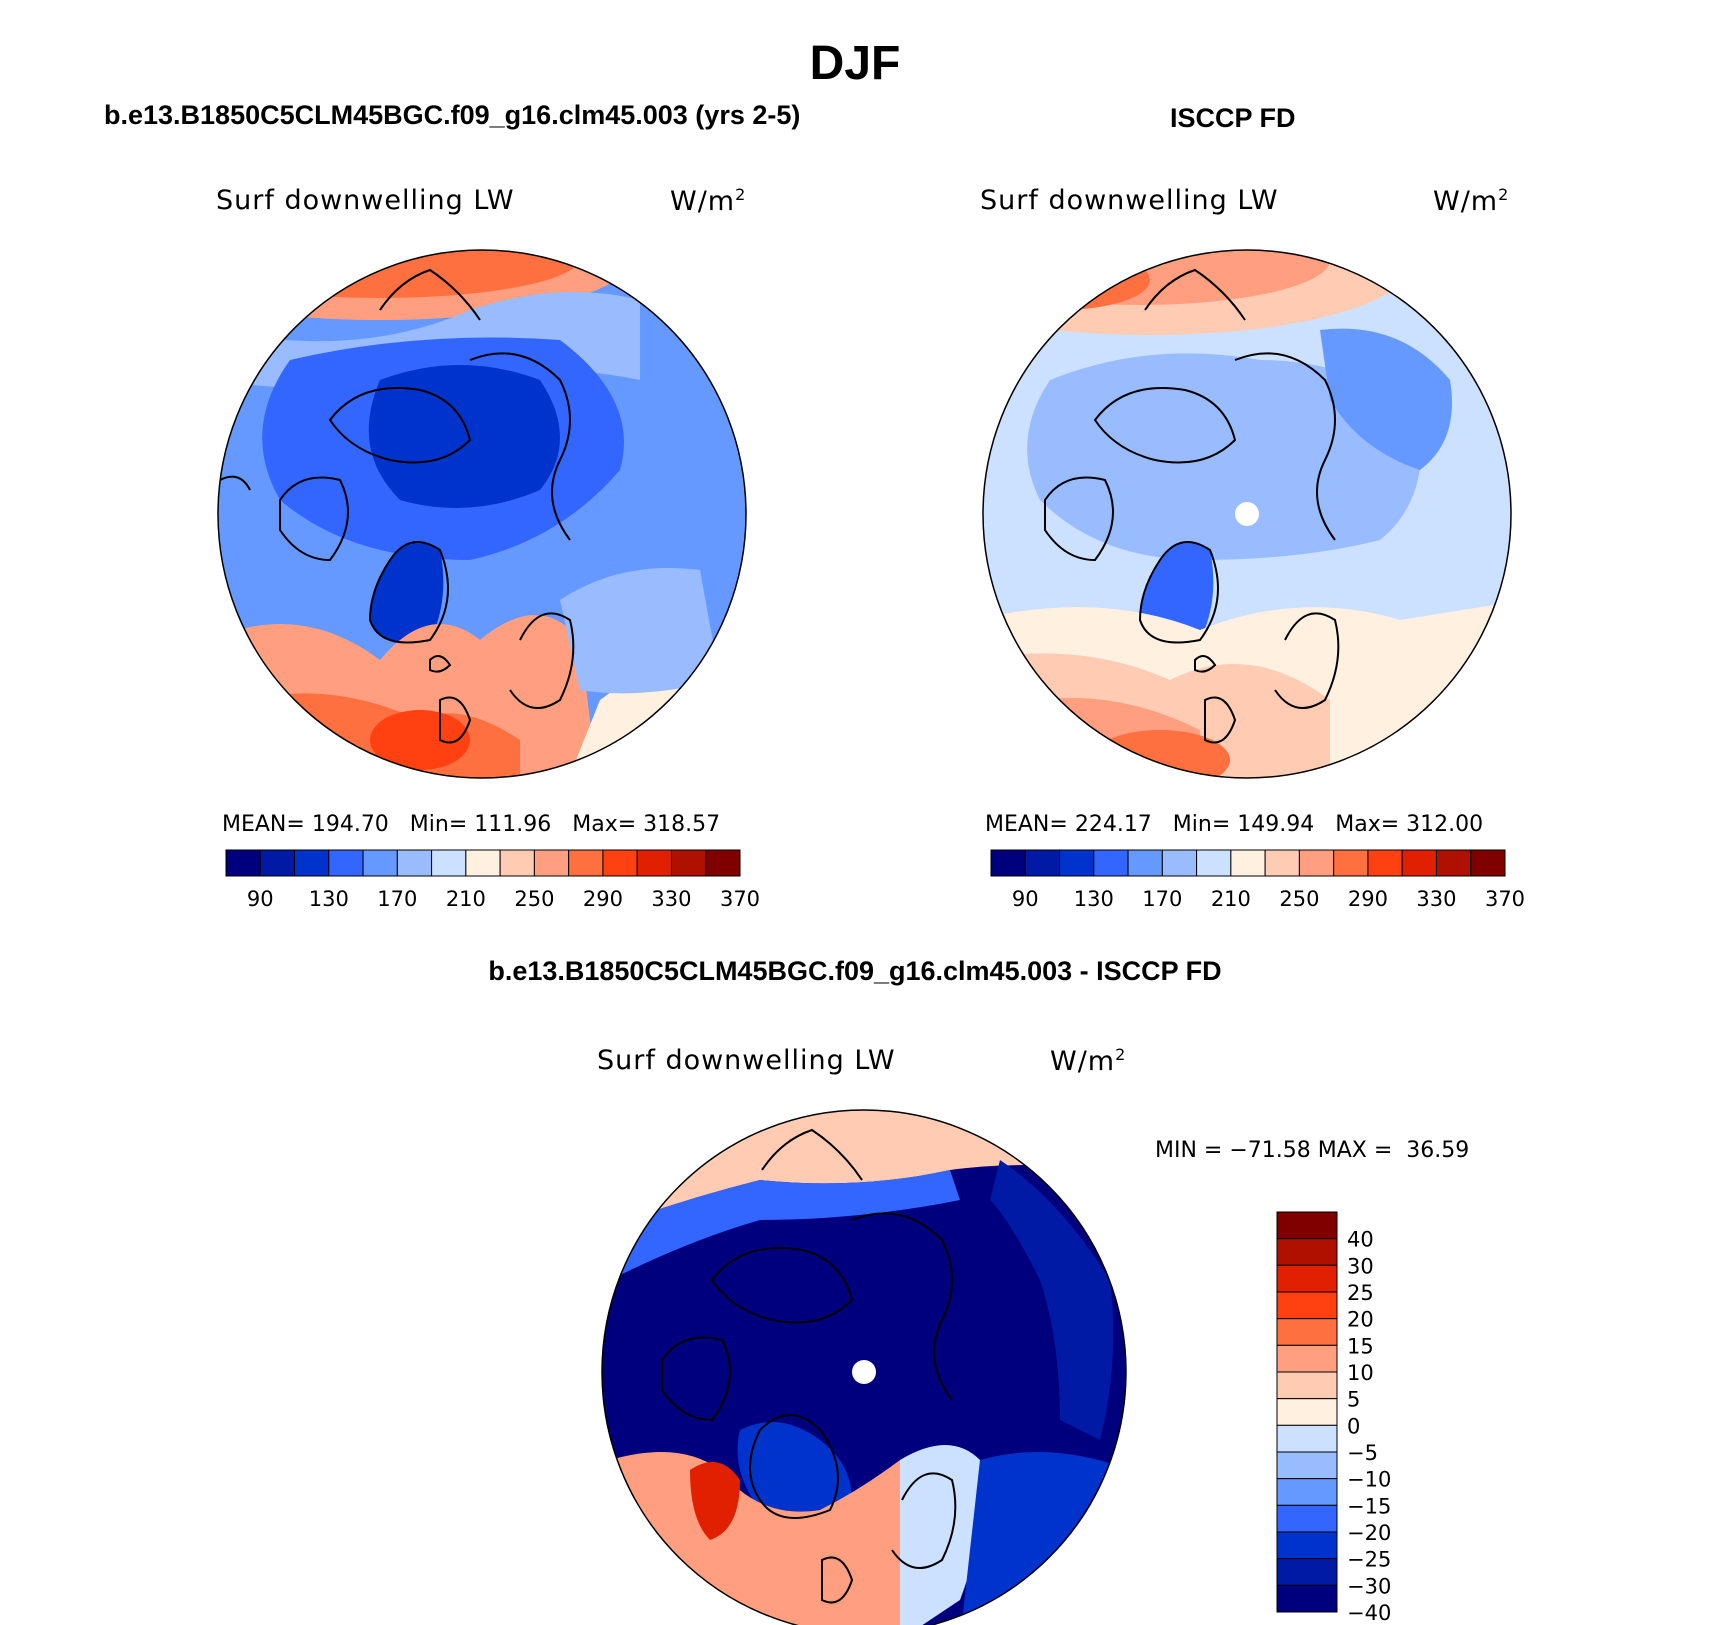 This screenshot has width=1710, height=1625. What do you see at coordinates (1369, 1613) in the screenshot?
I see `diff-colorbar-tick-label: −40` at bounding box center [1369, 1613].